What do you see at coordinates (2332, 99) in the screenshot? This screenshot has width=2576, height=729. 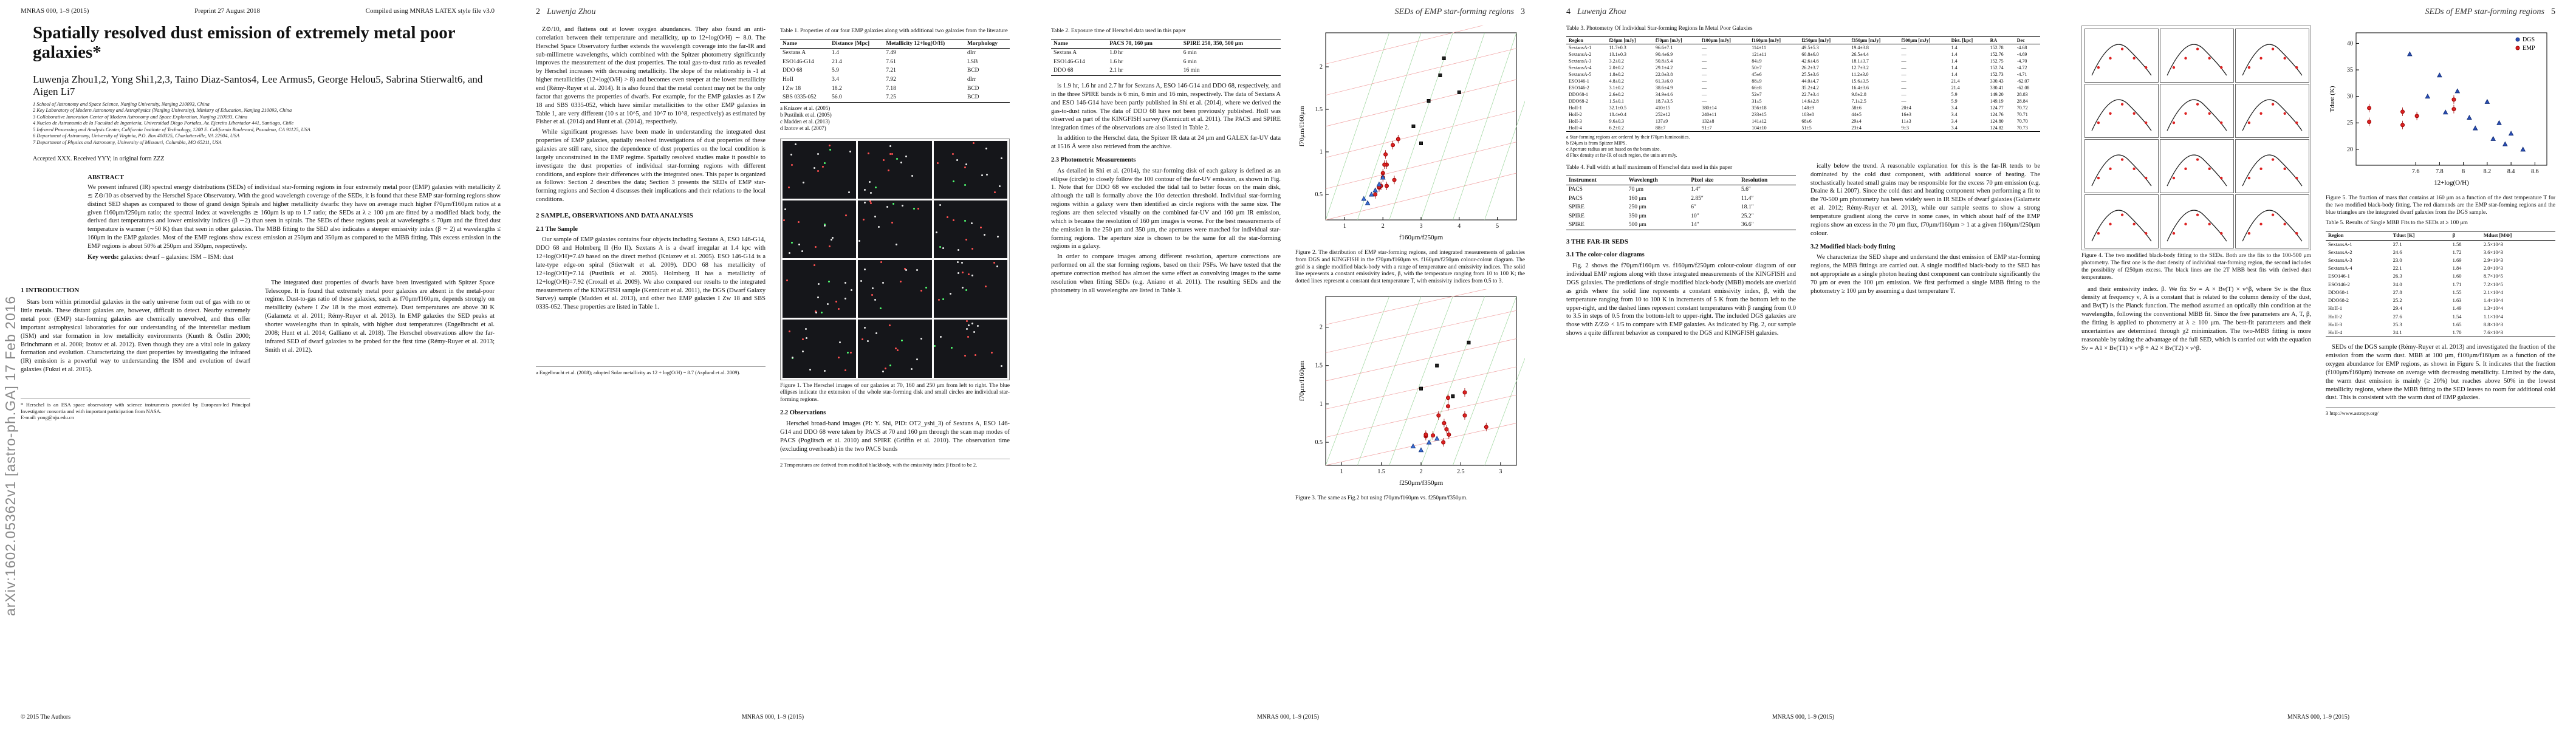 I see `y-axis-label: Tdust (K)` at bounding box center [2332, 99].